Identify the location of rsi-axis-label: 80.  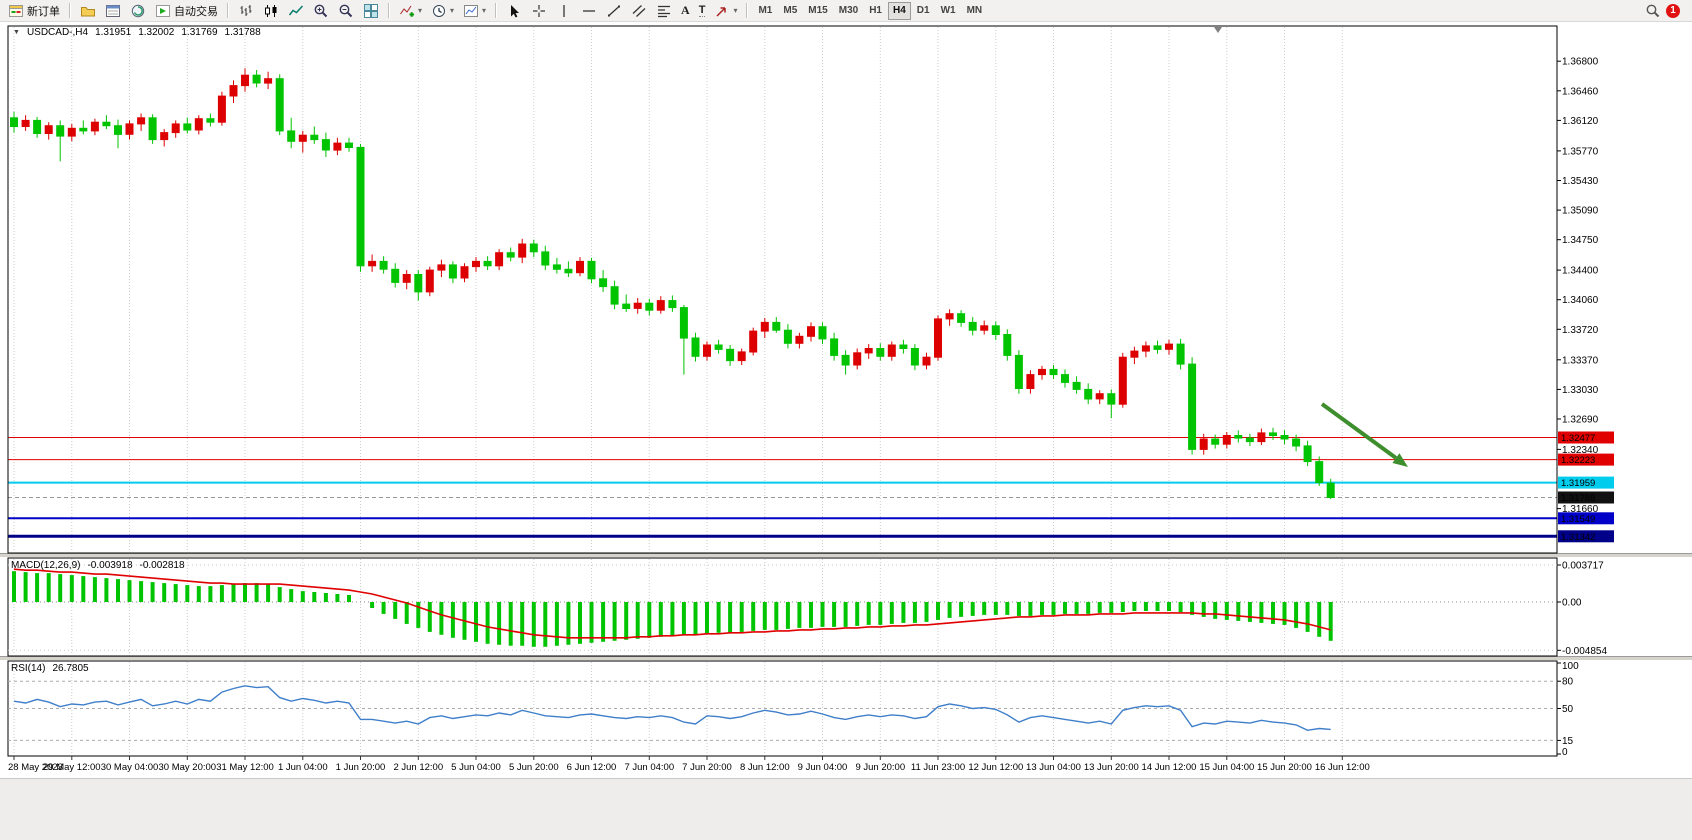
(1568, 682).